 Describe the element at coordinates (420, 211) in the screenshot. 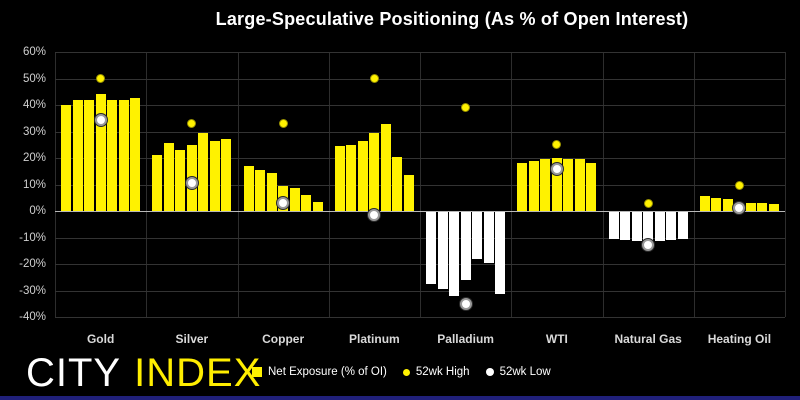

I see `zero-line` at that location.